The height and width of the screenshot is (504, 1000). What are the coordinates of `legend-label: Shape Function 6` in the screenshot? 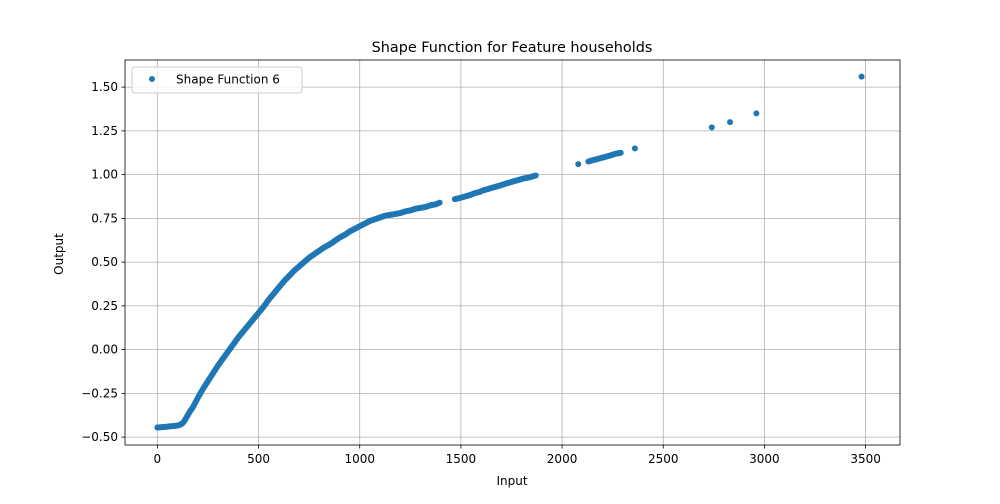 It's located at (228, 80).